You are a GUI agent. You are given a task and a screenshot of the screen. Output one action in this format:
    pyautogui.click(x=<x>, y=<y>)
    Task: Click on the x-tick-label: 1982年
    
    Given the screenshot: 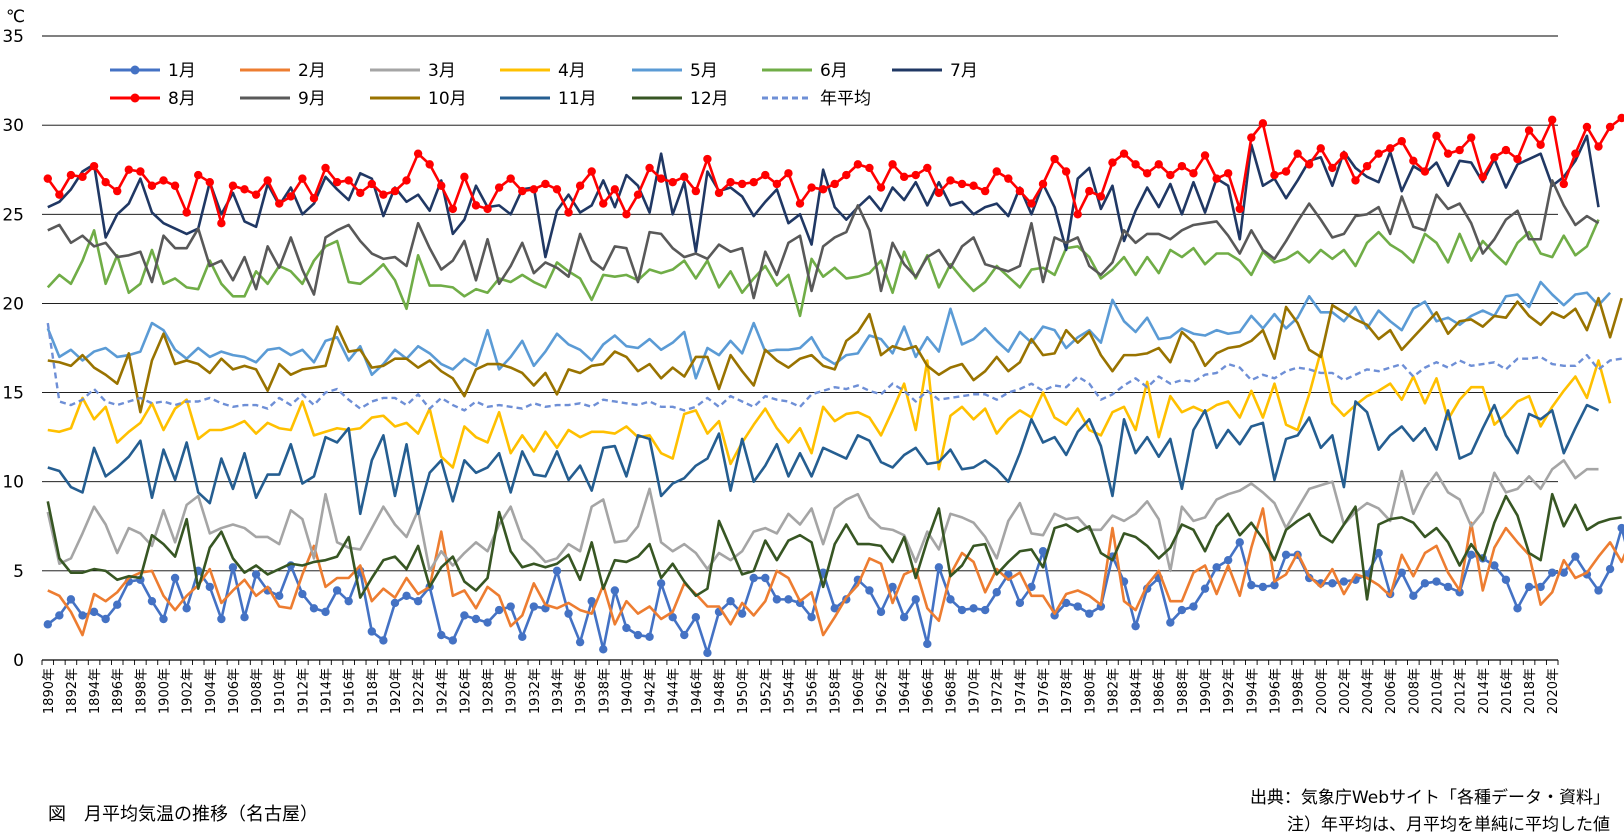 What is the action you would take?
    pyautogui.click(x=1113, y=691)
    